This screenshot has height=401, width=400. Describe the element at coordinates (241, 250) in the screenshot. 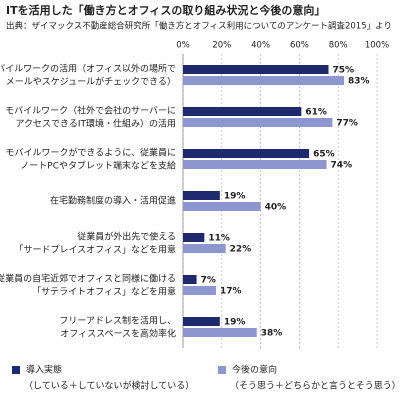

I see `value-label: 22%` at that location.